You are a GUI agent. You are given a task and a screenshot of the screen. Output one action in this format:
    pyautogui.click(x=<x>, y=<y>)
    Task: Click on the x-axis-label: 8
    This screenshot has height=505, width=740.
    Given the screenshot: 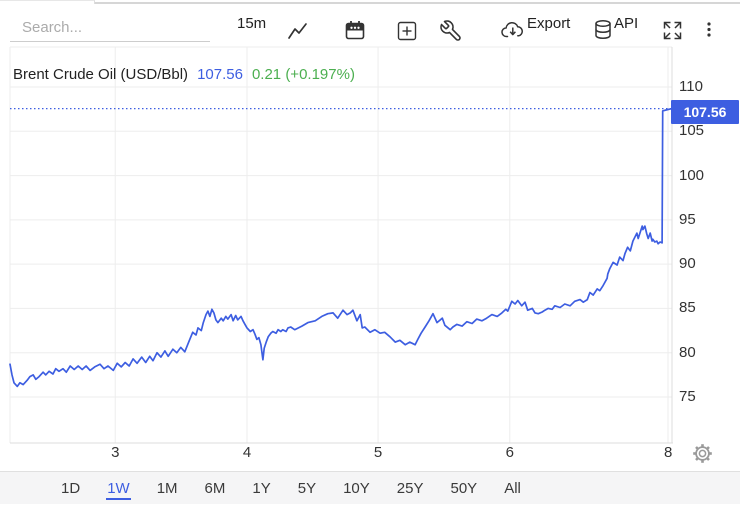 What is the action you would take?
    pyautogui.click(x=668, y=452)
    